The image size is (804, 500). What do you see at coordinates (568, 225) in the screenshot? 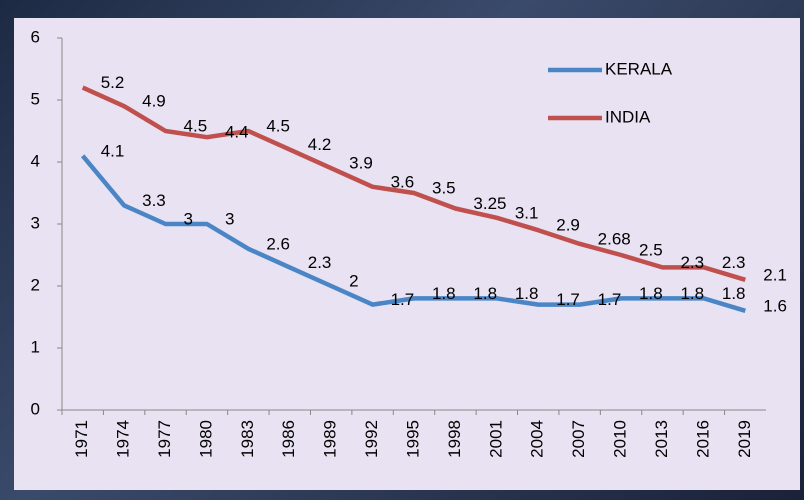
I see `data-label: 2.9` at bounding box center [568, 225].